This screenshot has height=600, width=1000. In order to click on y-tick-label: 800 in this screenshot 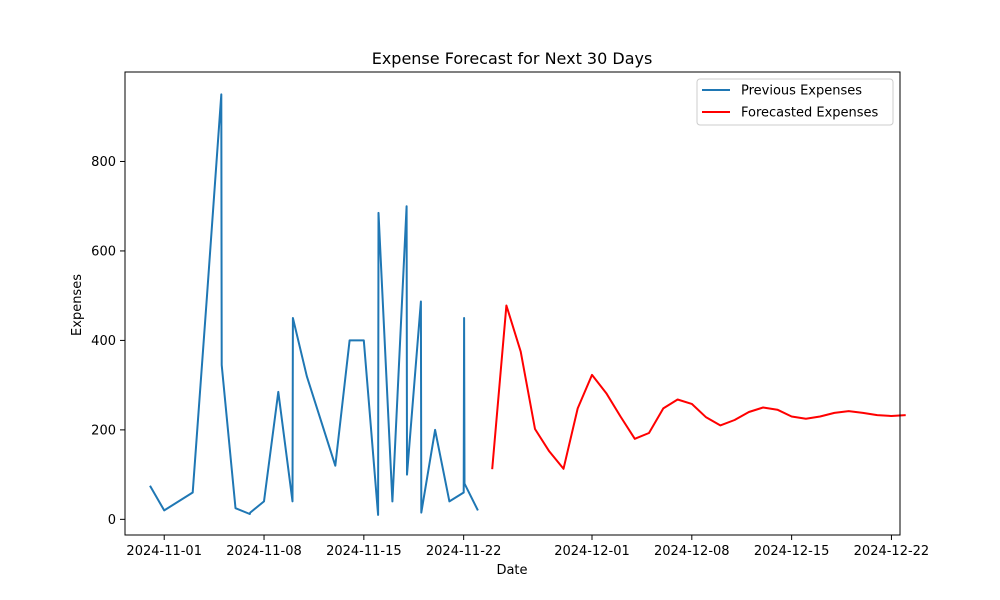, I will do `click(103, 162)`.